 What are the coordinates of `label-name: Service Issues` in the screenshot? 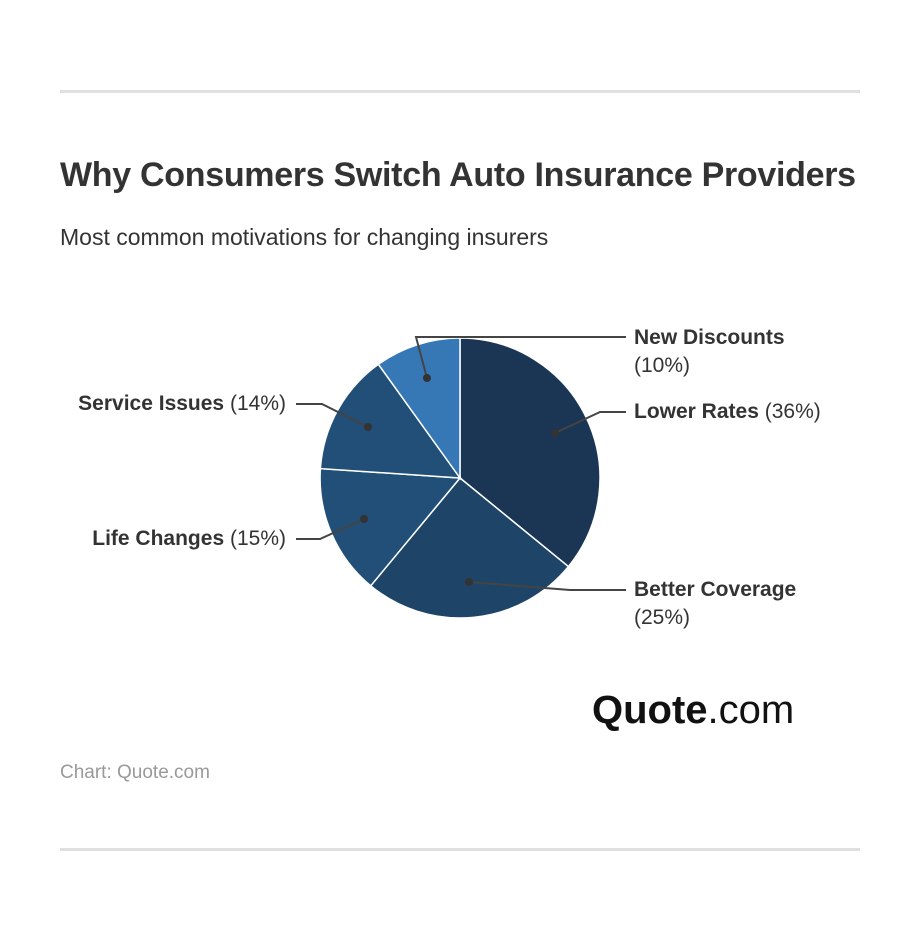 It's located at (151, 403).